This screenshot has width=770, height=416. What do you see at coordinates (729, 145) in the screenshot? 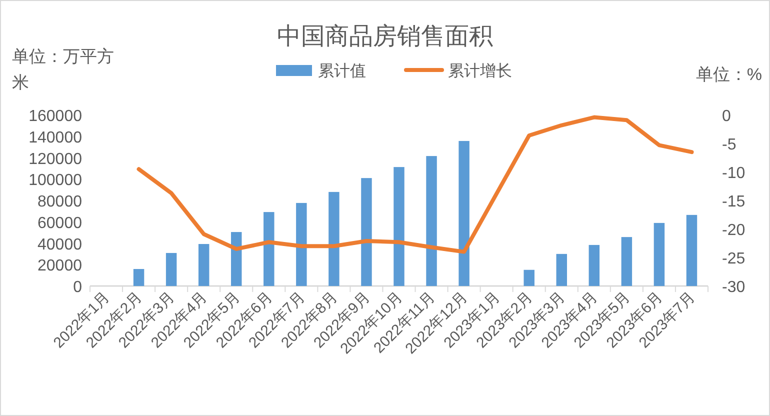
I see `y2-tick-label: -5` at bounding box center [729, 145].